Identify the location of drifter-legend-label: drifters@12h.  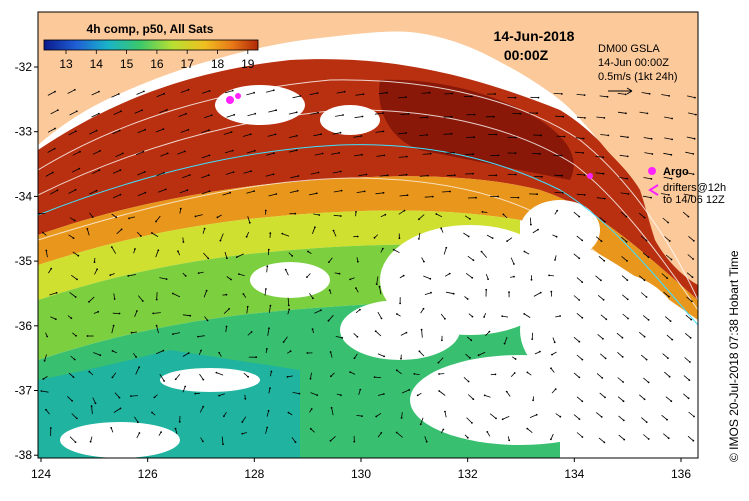
(694, 188).